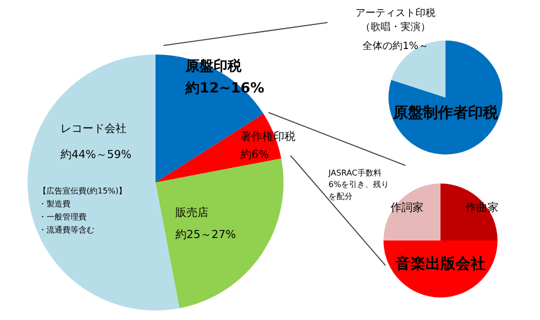 This screenshot has width=540, height=320. What do you see at coordinates (66, 230) in the screenshot?
I see `text: ・流通費等含む` at bounding box center [66, 230].